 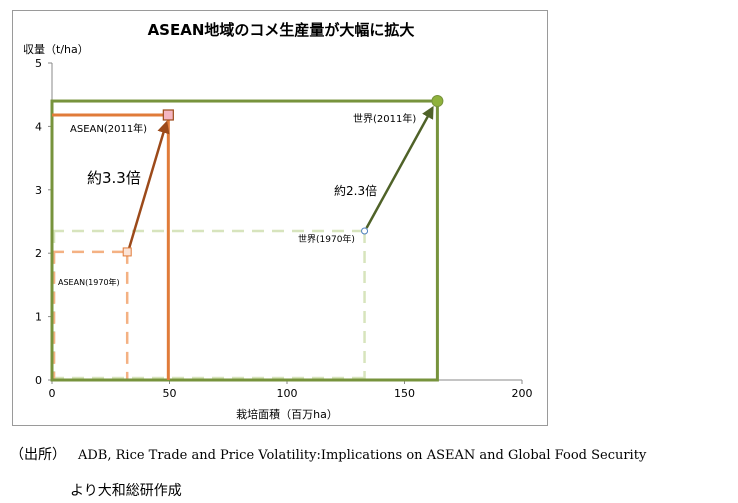 What do you see at coordinates (38, 126) in the screenshot?
I see `y-tick-label: 4` at bounding box center [38, 126].